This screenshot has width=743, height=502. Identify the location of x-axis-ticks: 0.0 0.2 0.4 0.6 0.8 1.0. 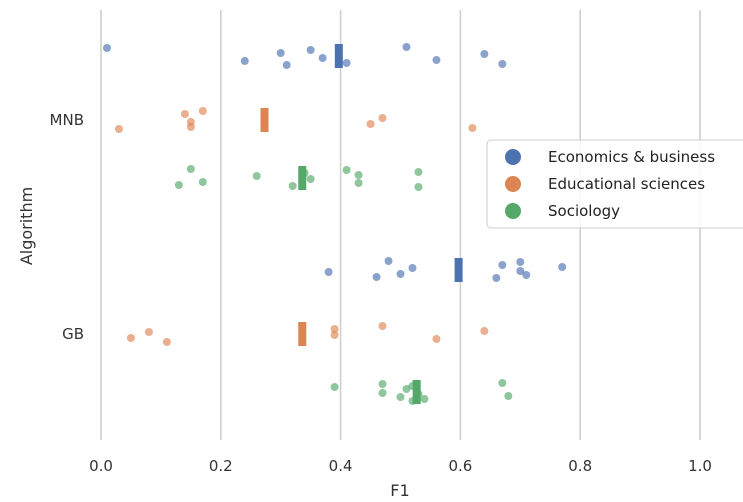
(400, 466).